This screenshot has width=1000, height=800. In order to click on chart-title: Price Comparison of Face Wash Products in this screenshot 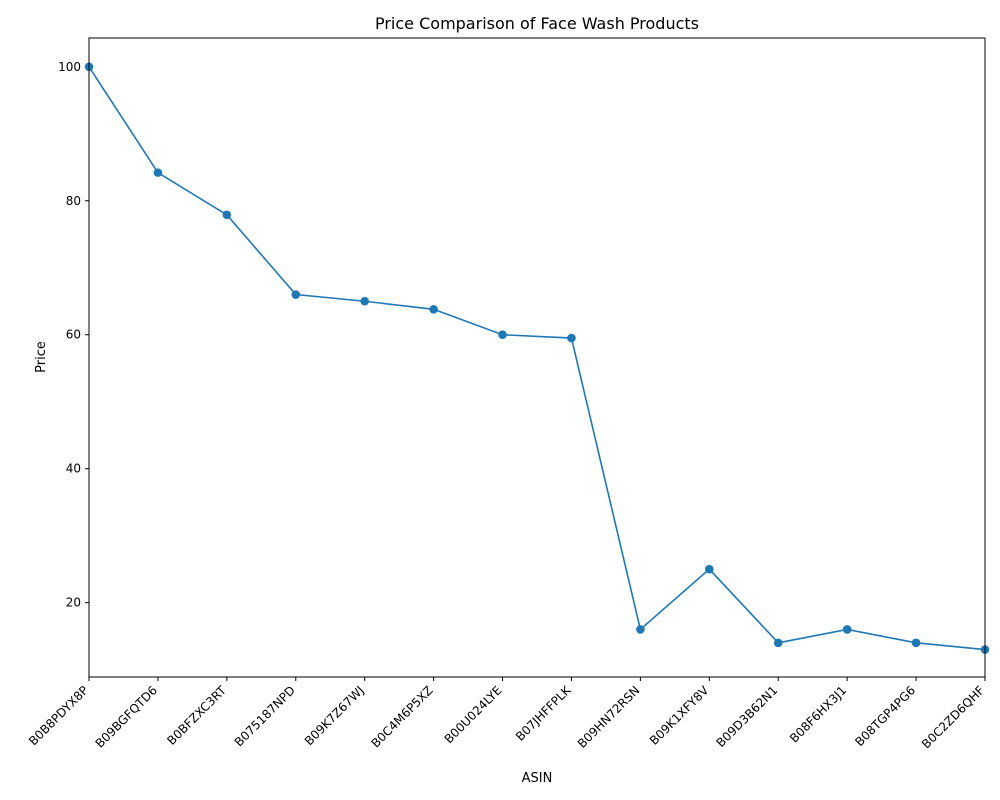, I will do `click(537, 23)`.